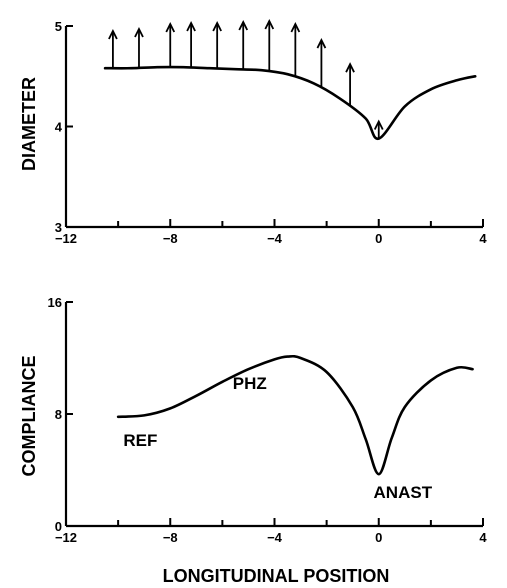 The height and width of the screenshot is (588, 507). I want to click on annotation-anast: ANAST, so click(403, 492).